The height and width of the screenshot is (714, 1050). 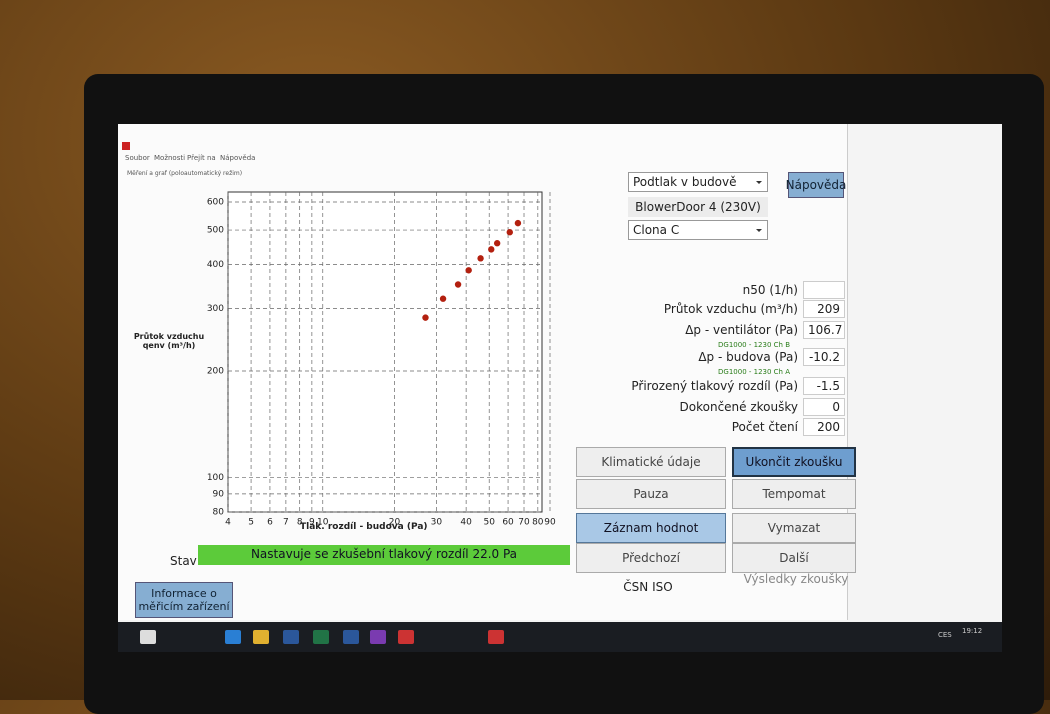 What do you see at coordinates (201, 158) in the screenshot?
I see `menu-item: Přejít na` at bounding box center [201, 158].